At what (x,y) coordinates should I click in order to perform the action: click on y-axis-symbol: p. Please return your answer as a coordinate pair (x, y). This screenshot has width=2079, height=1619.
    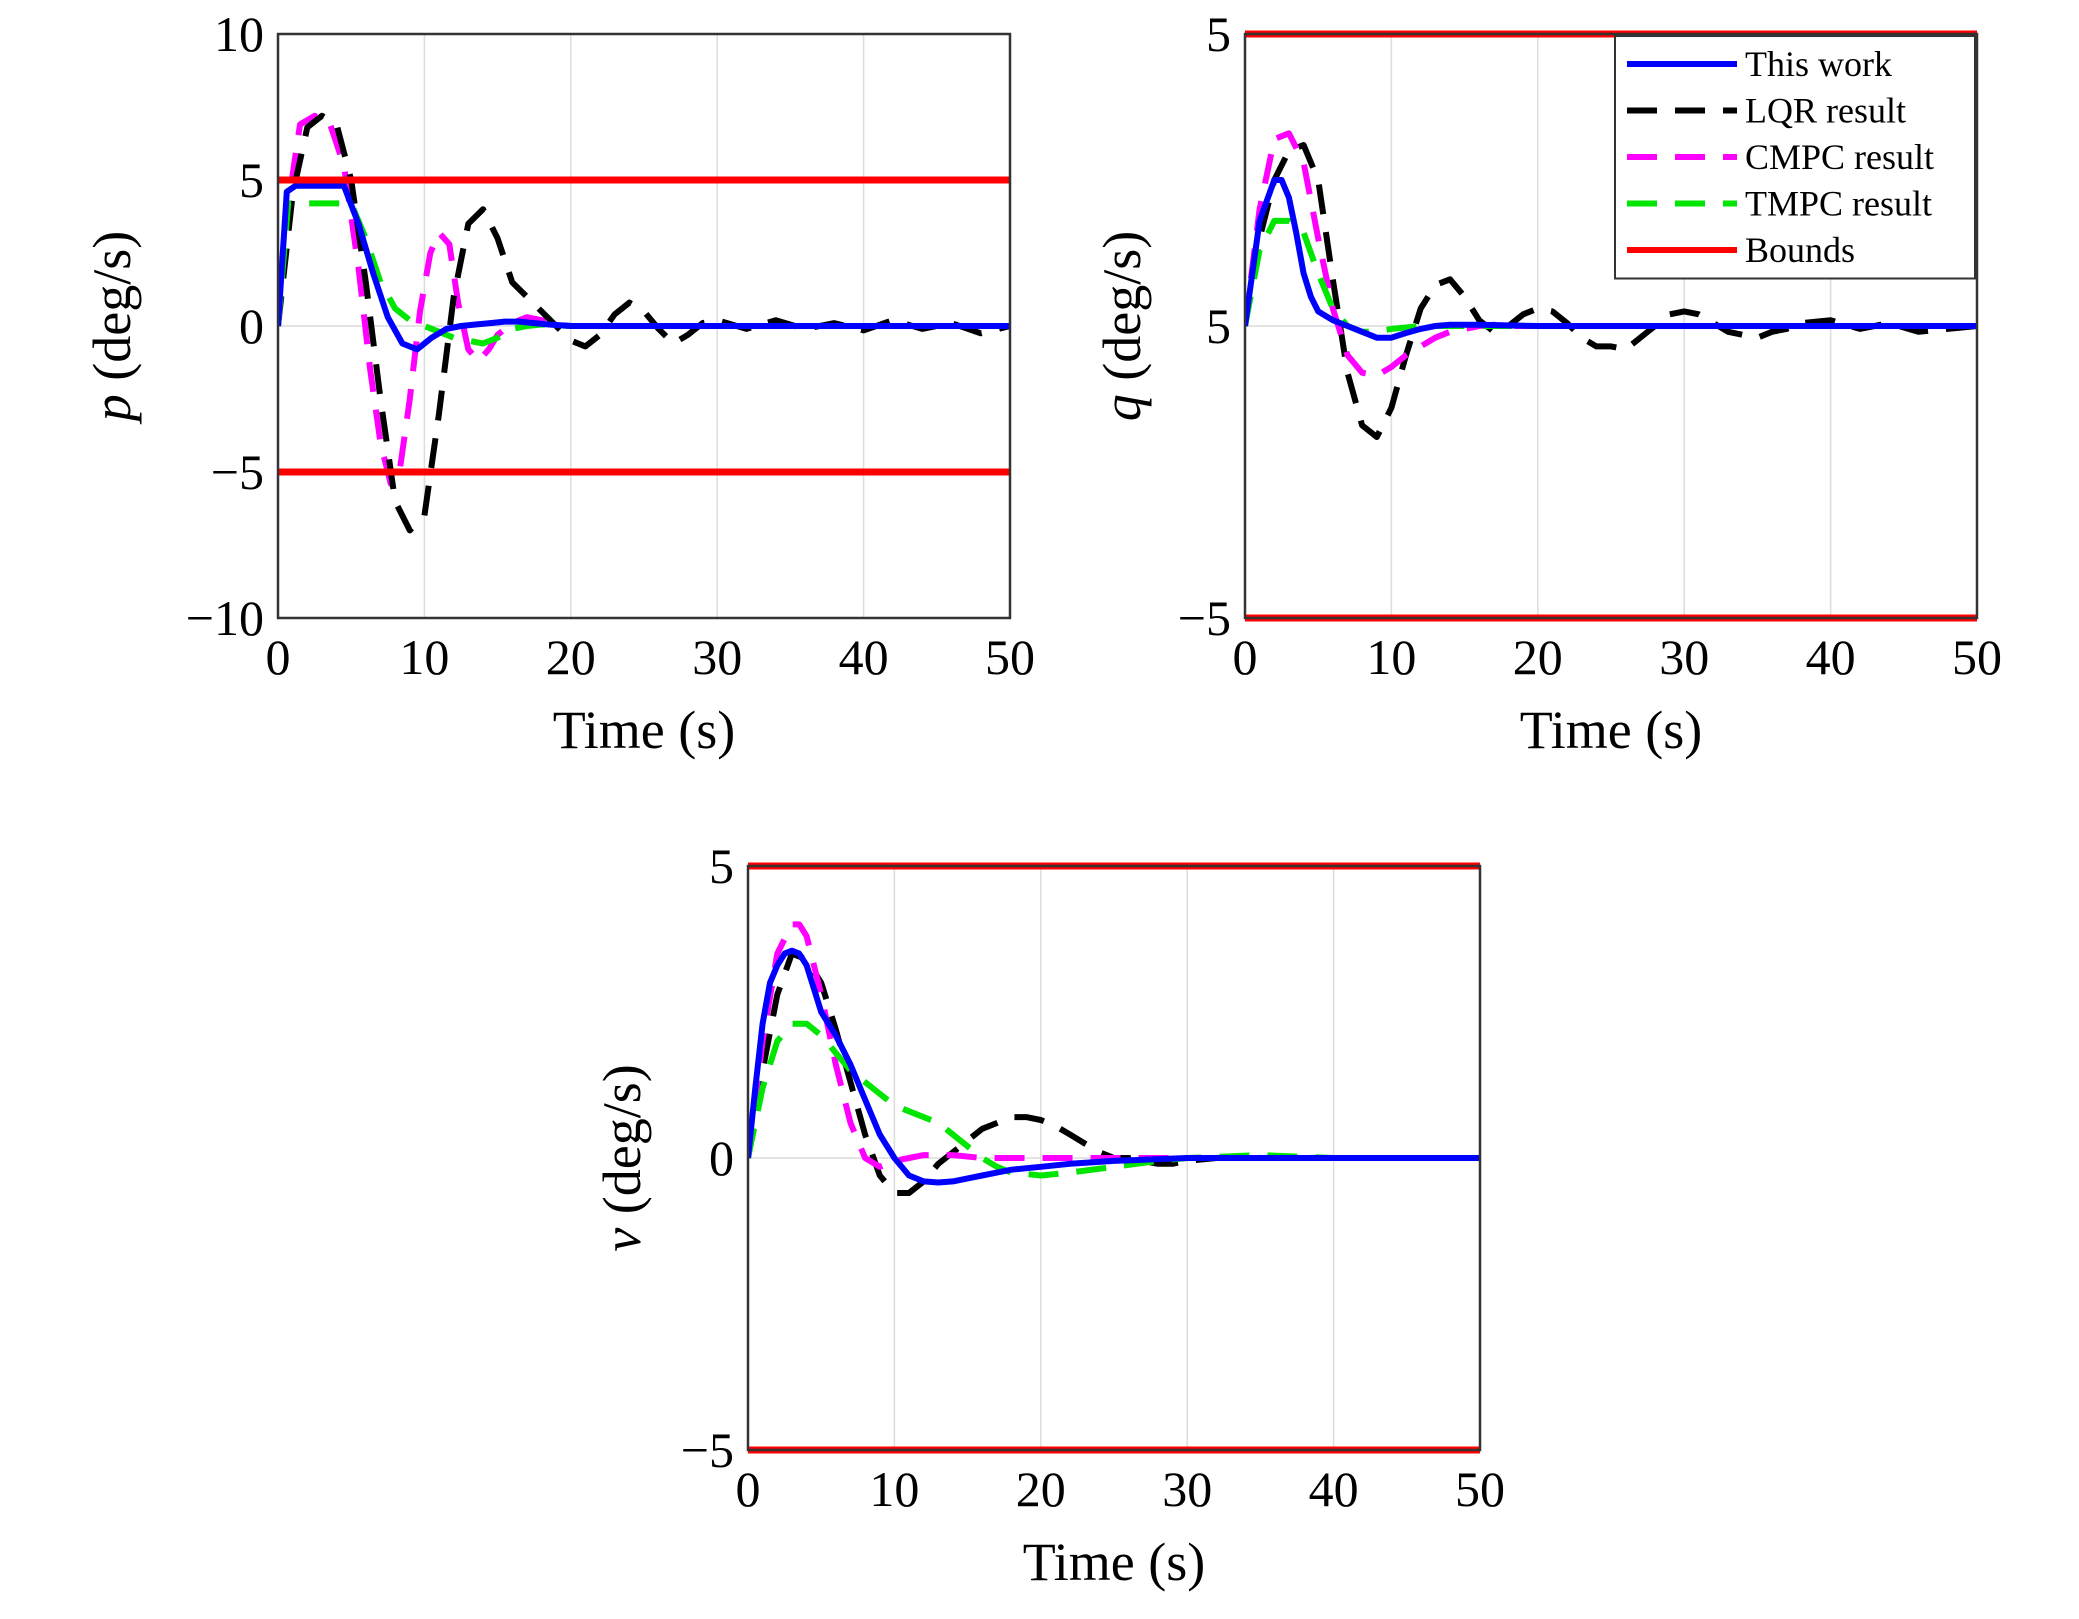
    Looking at the image, I should click on (112, 409).